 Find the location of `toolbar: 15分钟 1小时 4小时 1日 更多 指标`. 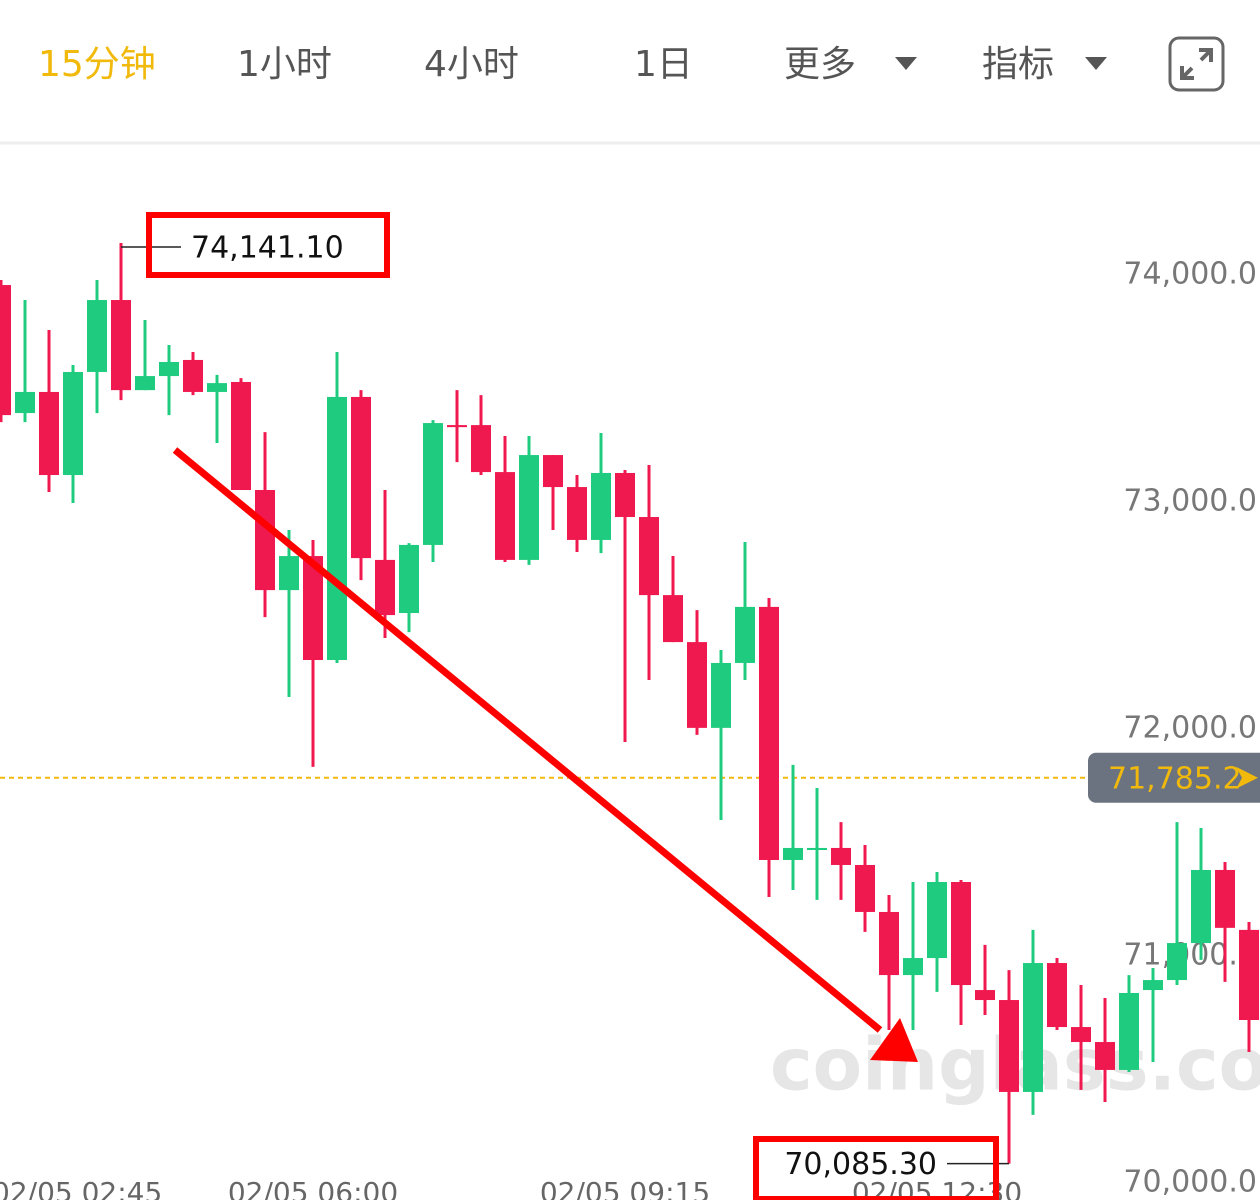

toolbar: 15分钟 1小时 4小时 1日 更多 指标 is located at coordinates (631, 64).